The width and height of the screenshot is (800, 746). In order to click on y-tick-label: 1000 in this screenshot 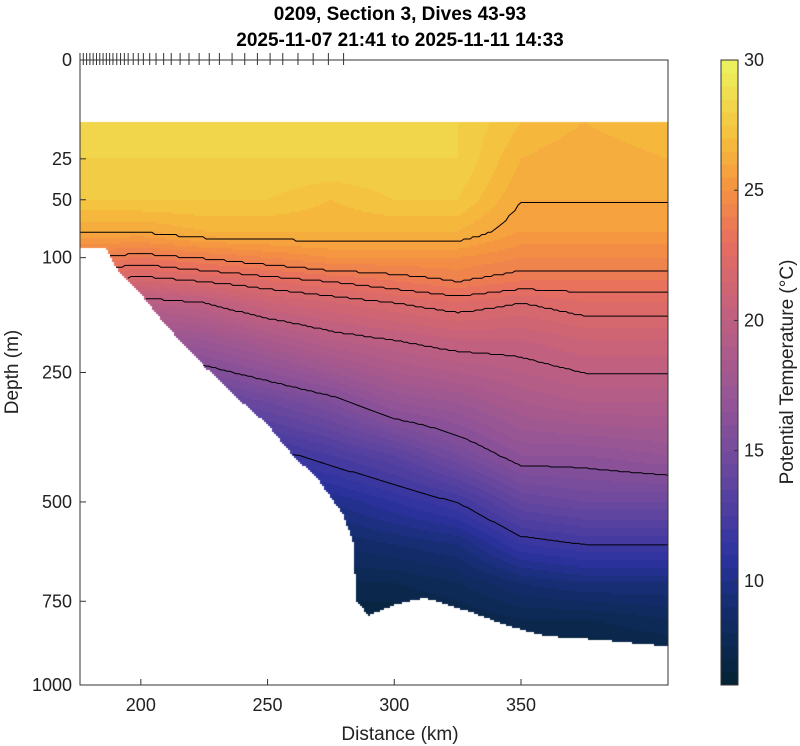, I will do `click(52, 685)`.